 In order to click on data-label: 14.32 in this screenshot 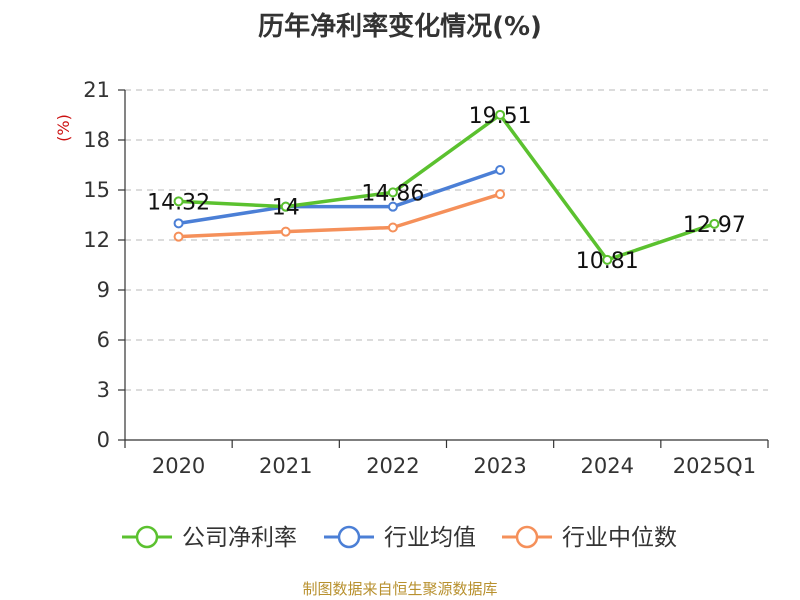, I will do `click(178, 202)`.